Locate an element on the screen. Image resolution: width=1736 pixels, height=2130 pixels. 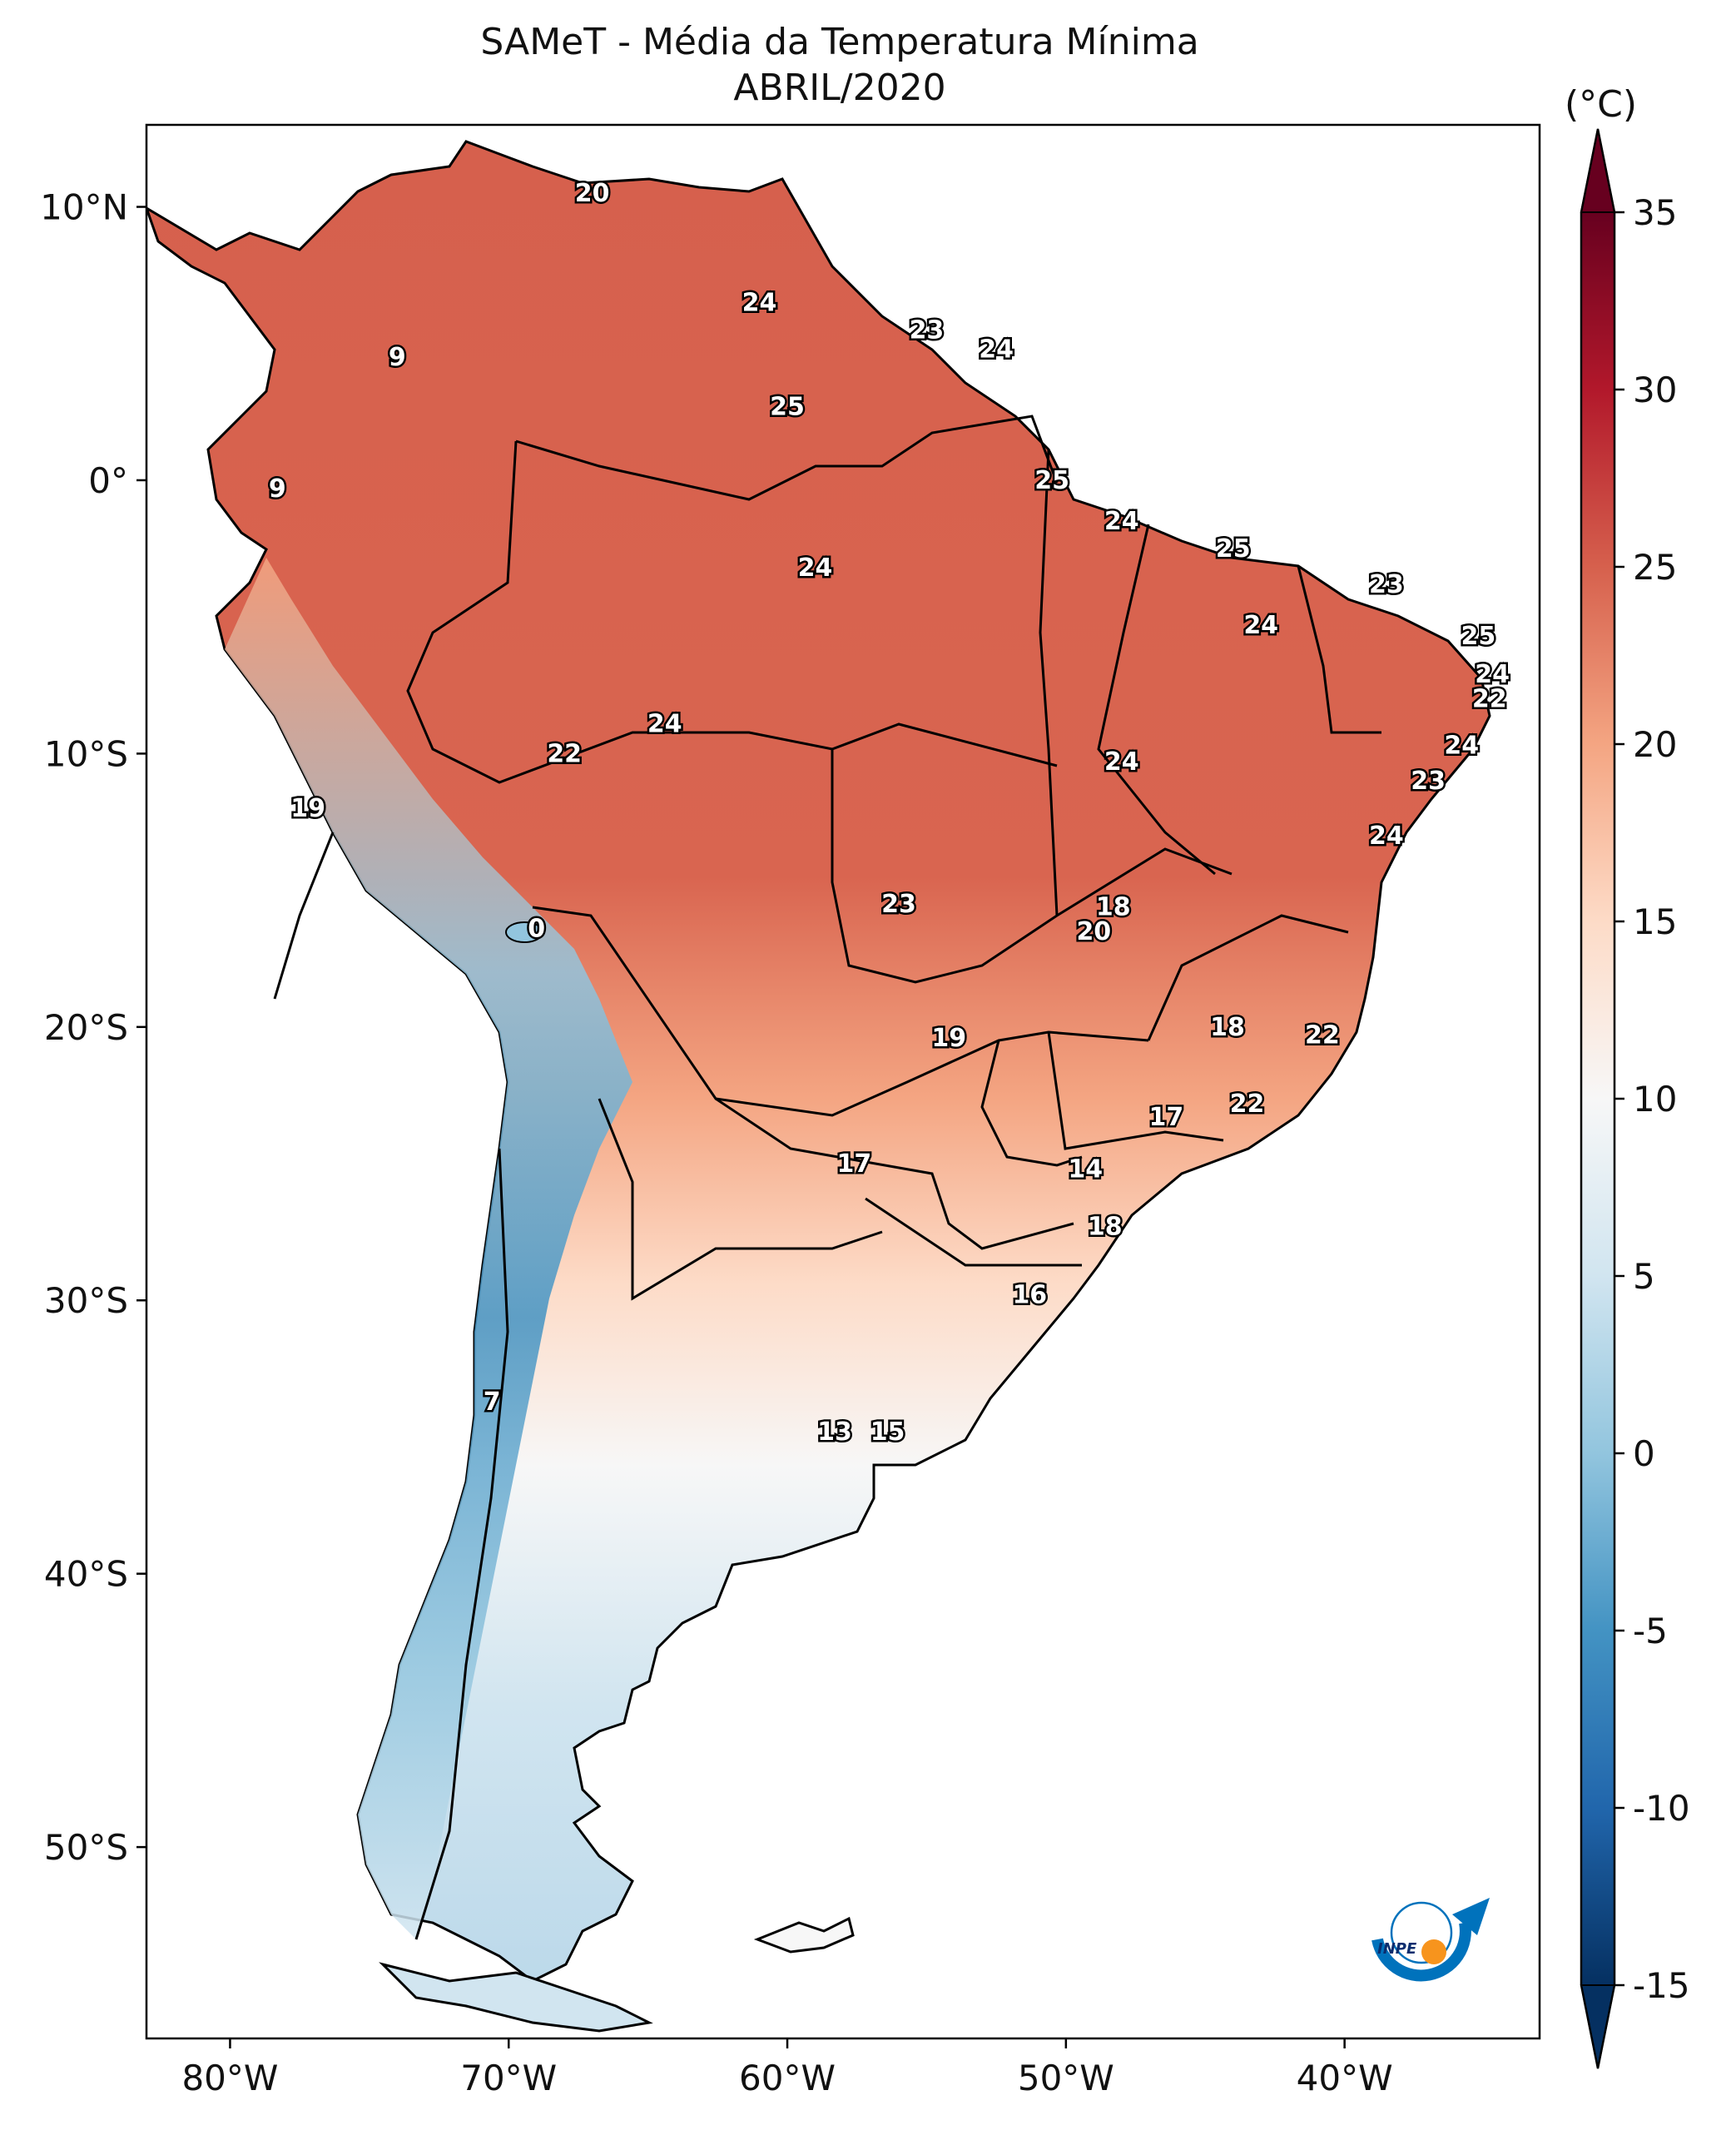
colorbar-body is located at coordinates (1597, 1098).